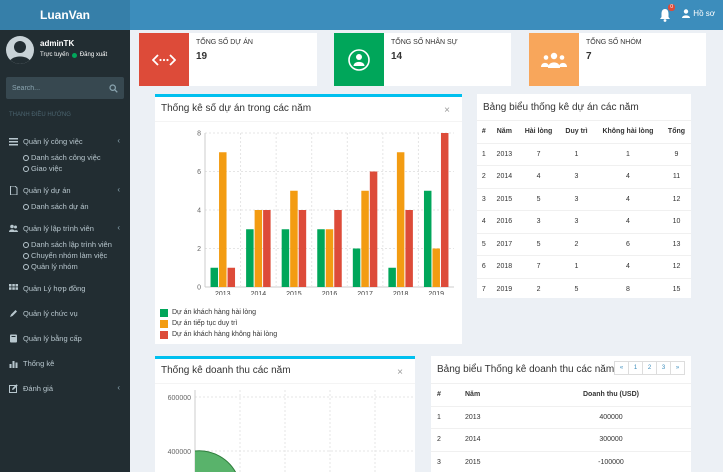  What do you see at coordinates (40, 115) in the screenshot?
I see `nav-header: THANH ĐIỀU HƯỚNG` at bounding box center [40, 115].